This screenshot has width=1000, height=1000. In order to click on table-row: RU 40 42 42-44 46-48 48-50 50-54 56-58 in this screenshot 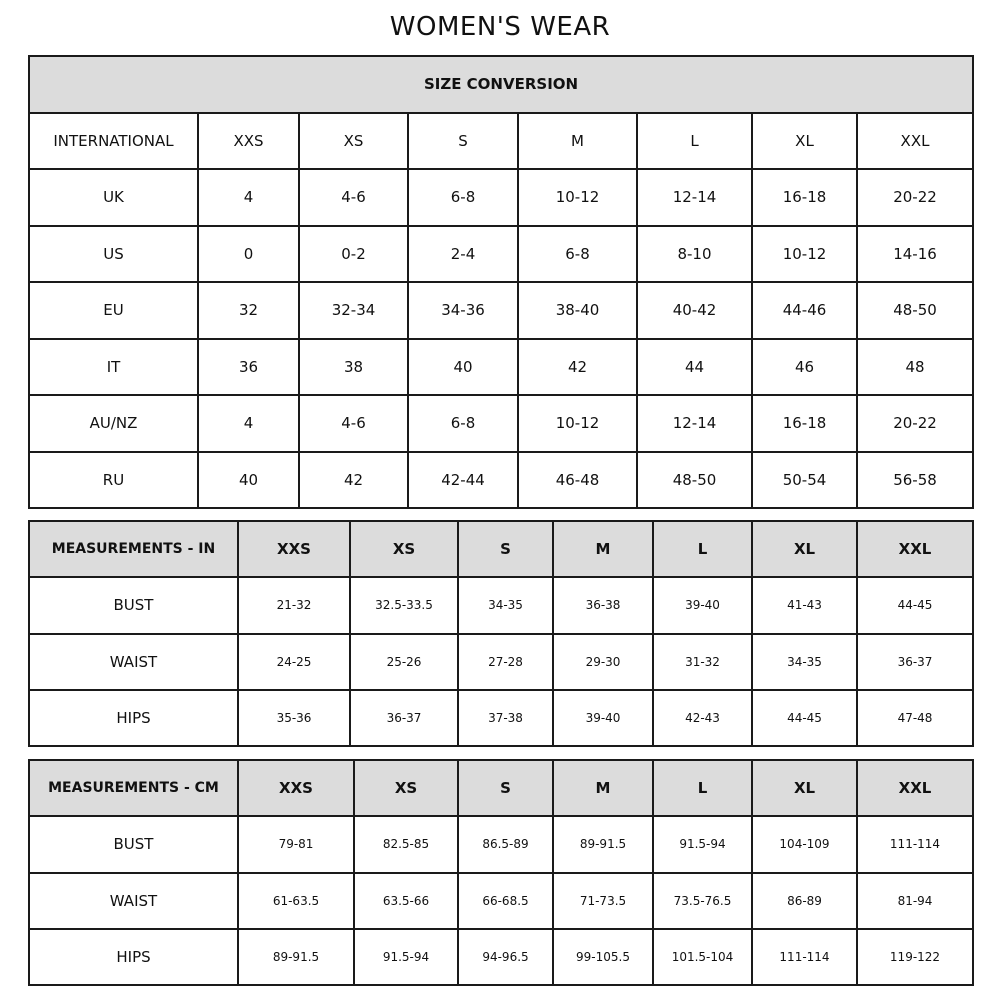, I will do `click(501, 479)`.